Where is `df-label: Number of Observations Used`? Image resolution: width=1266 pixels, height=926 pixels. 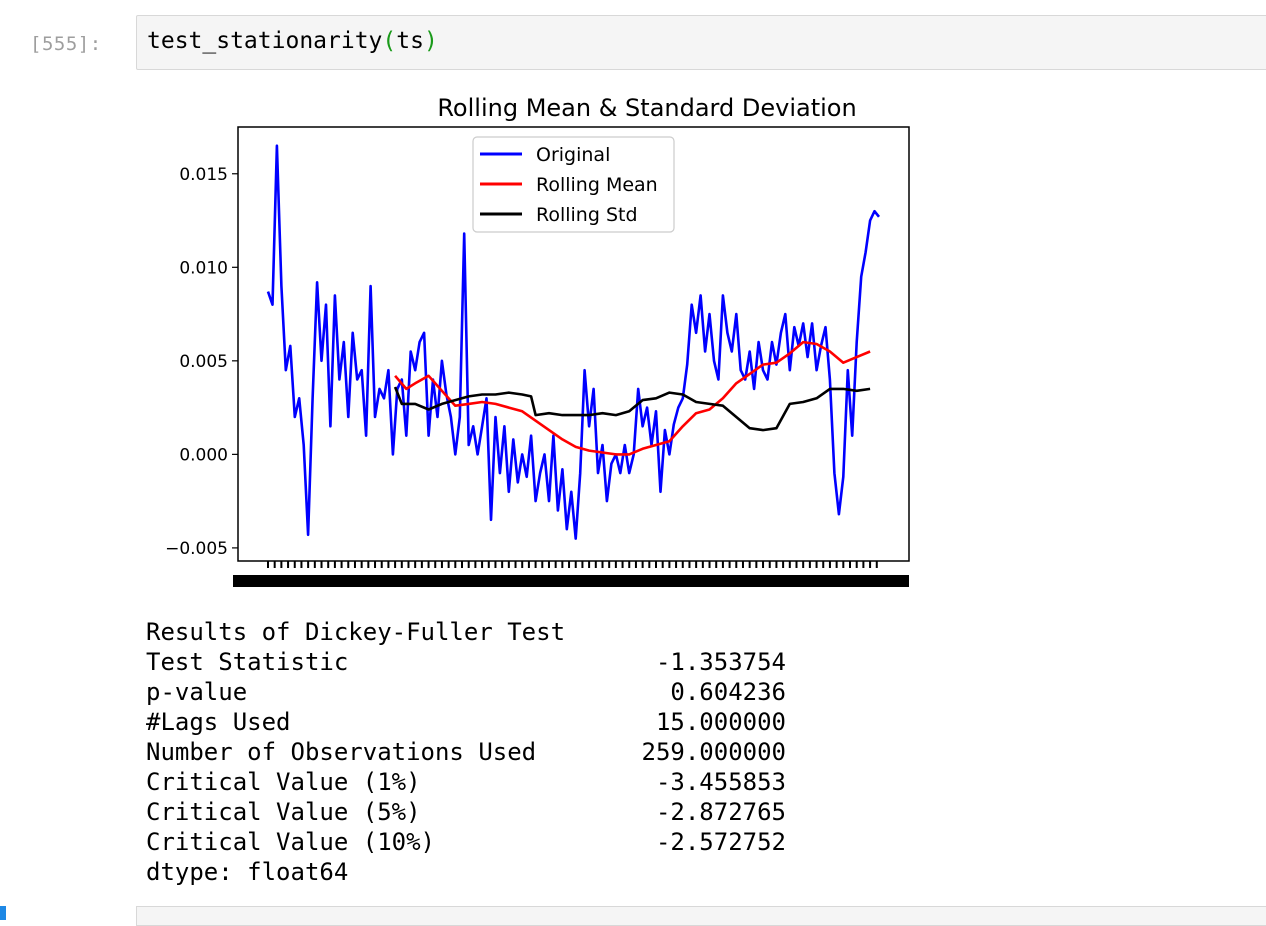
df-label: Number of Observations Used is located at coordinates (341, 752).